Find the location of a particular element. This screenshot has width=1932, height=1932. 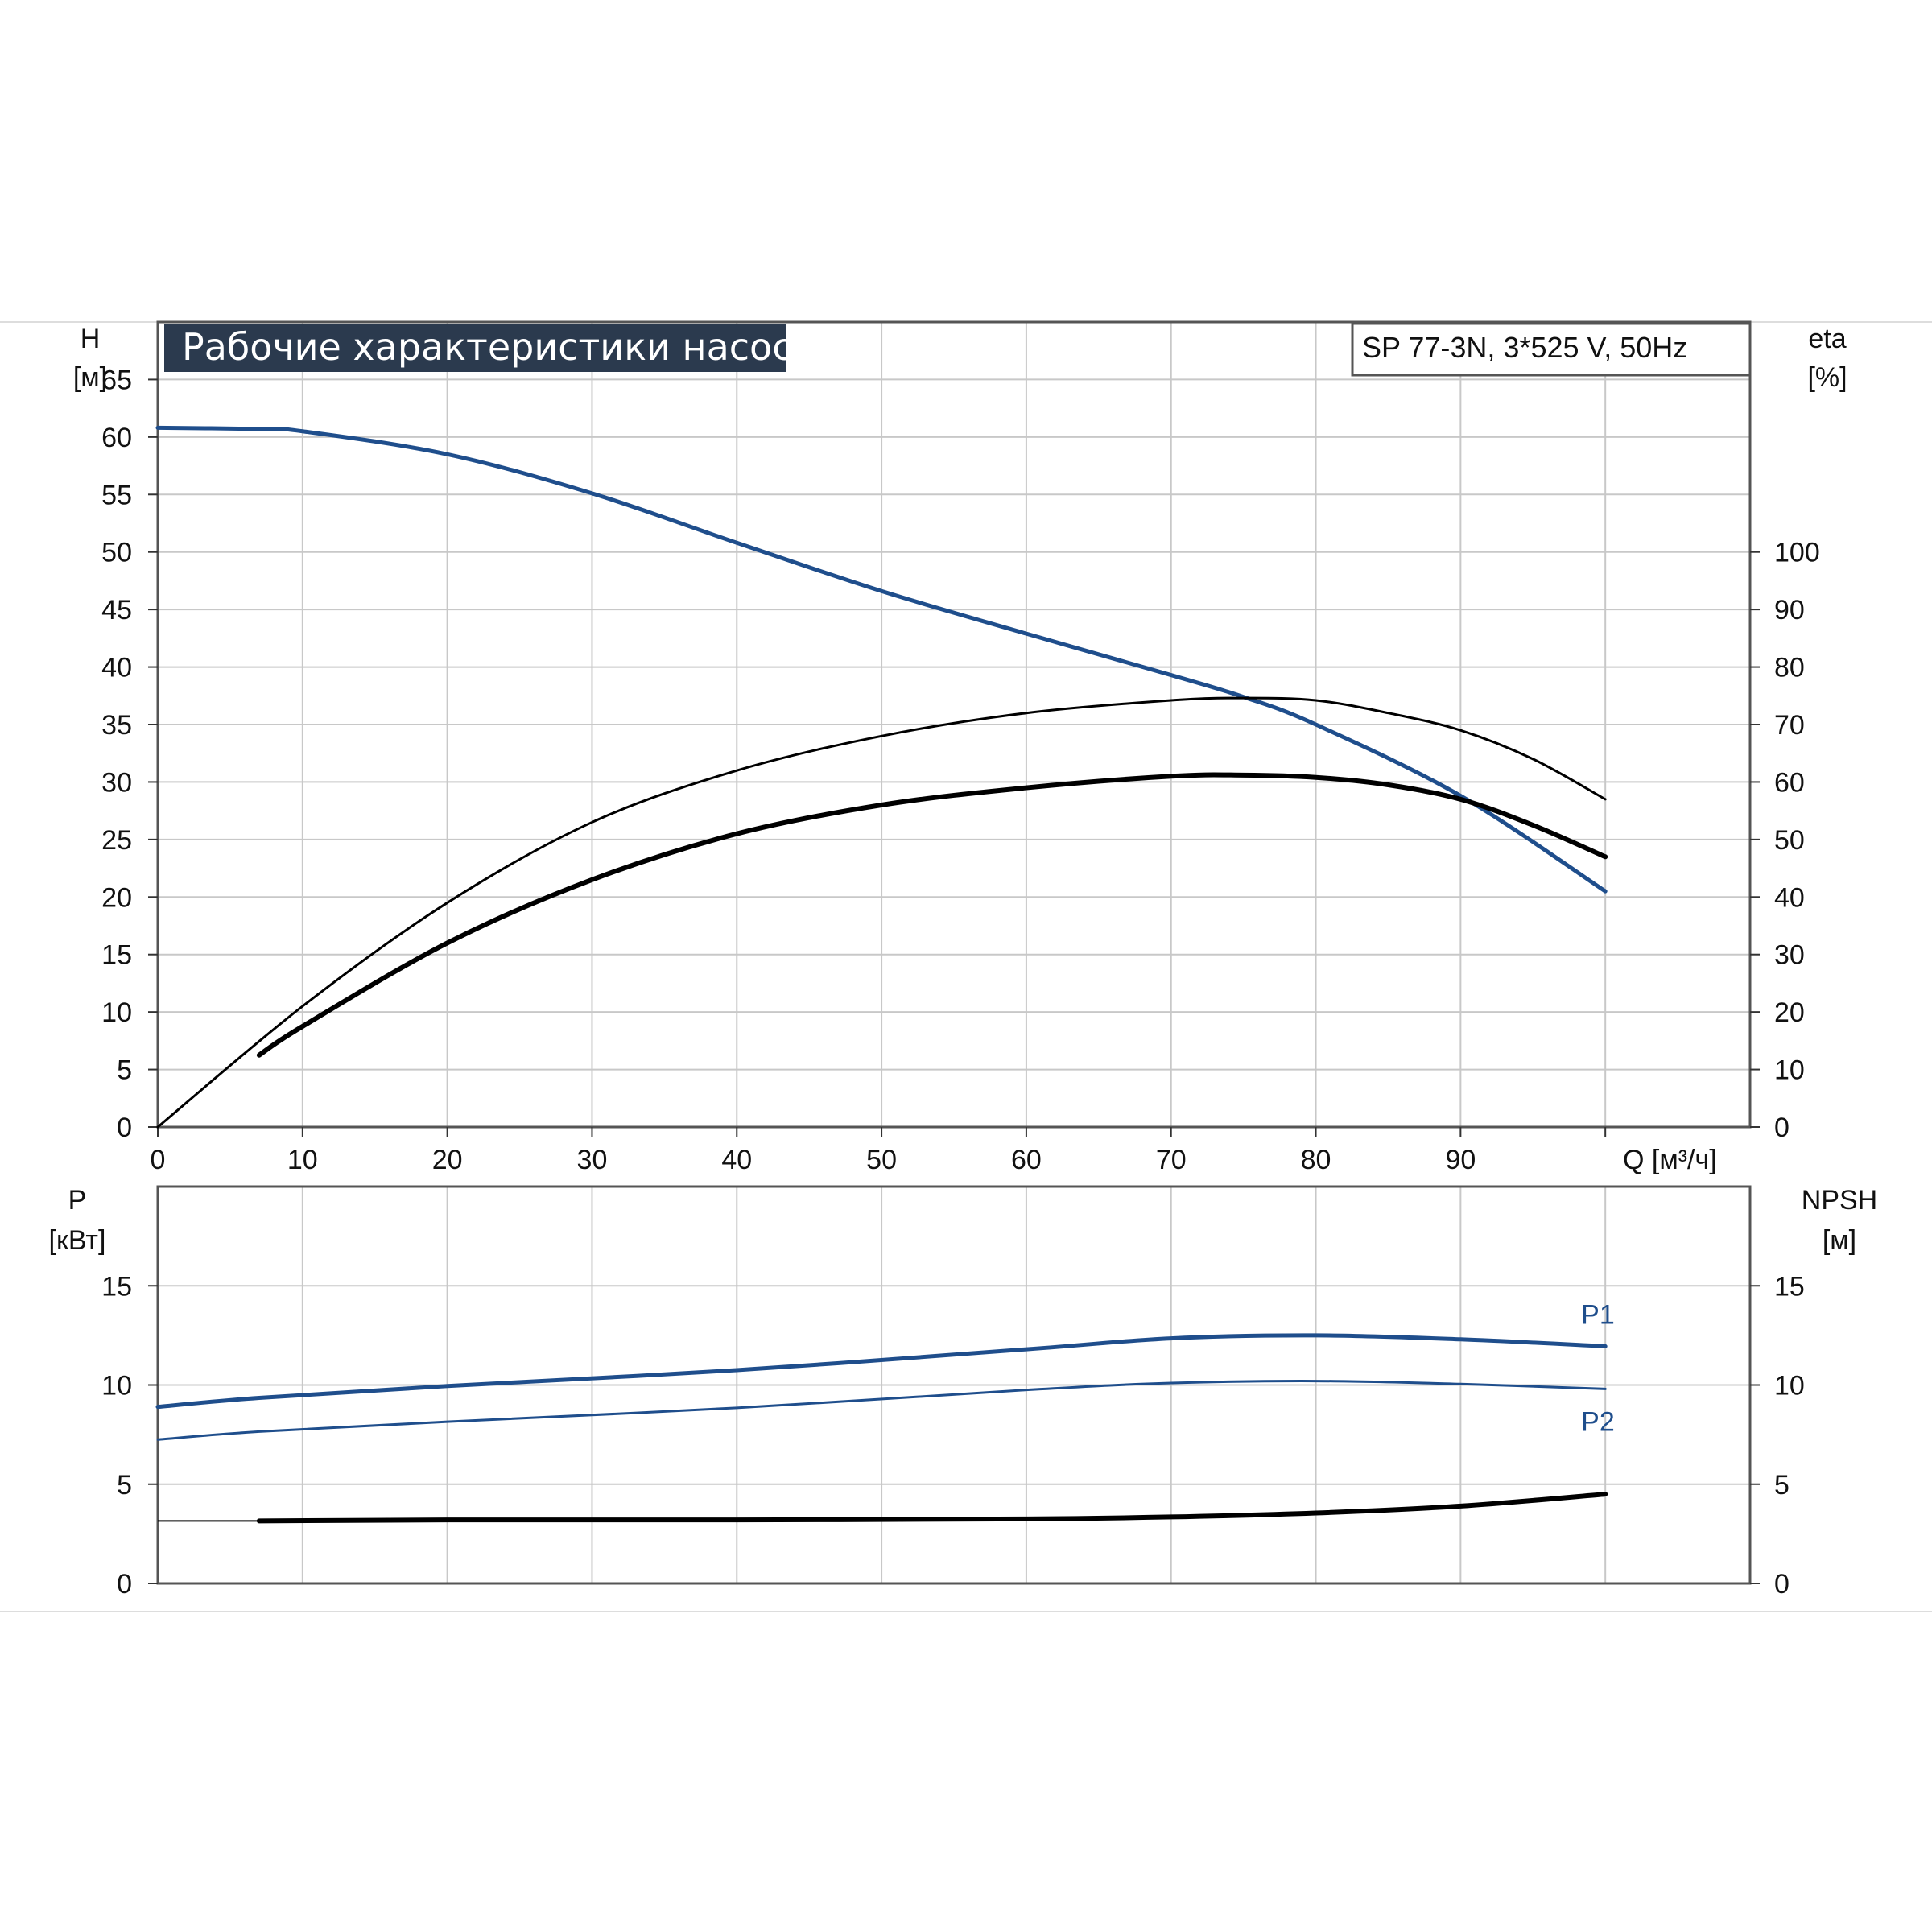

model-label-box is located at coordinates (1551, 349).